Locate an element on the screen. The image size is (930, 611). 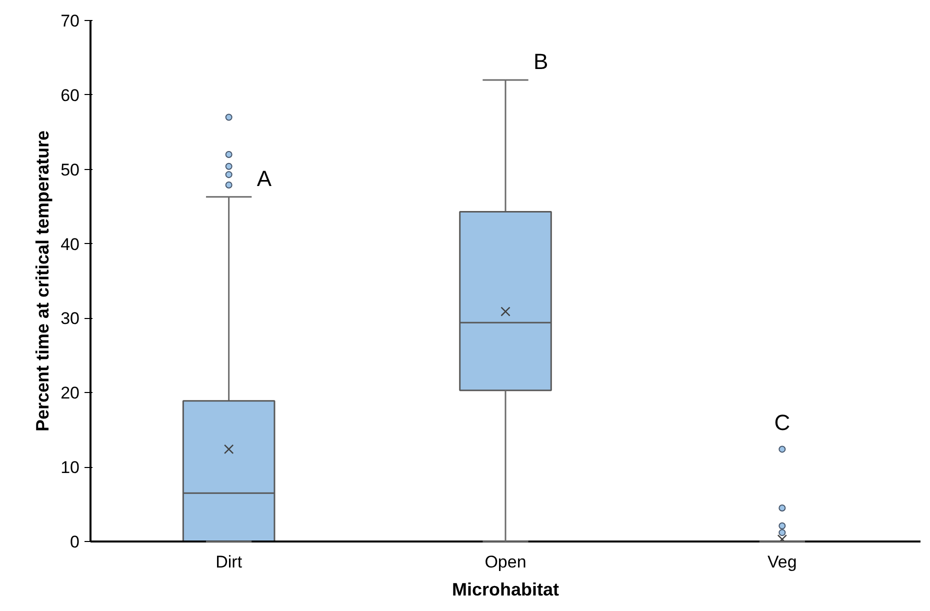
x-axis-title: Microhabitat is located at coordinates (506, 590).